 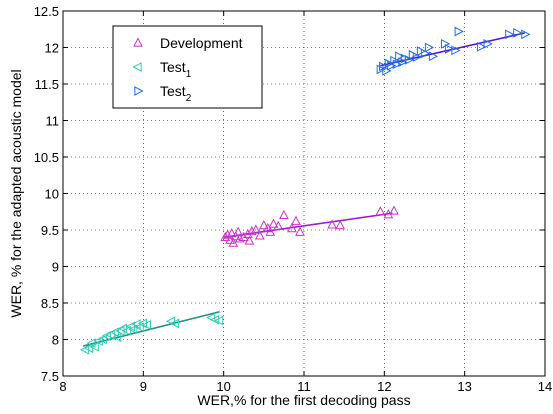 I want to click on y-axis-label: WER, % for the adapted acoustic model, so click(x=16, y=193).